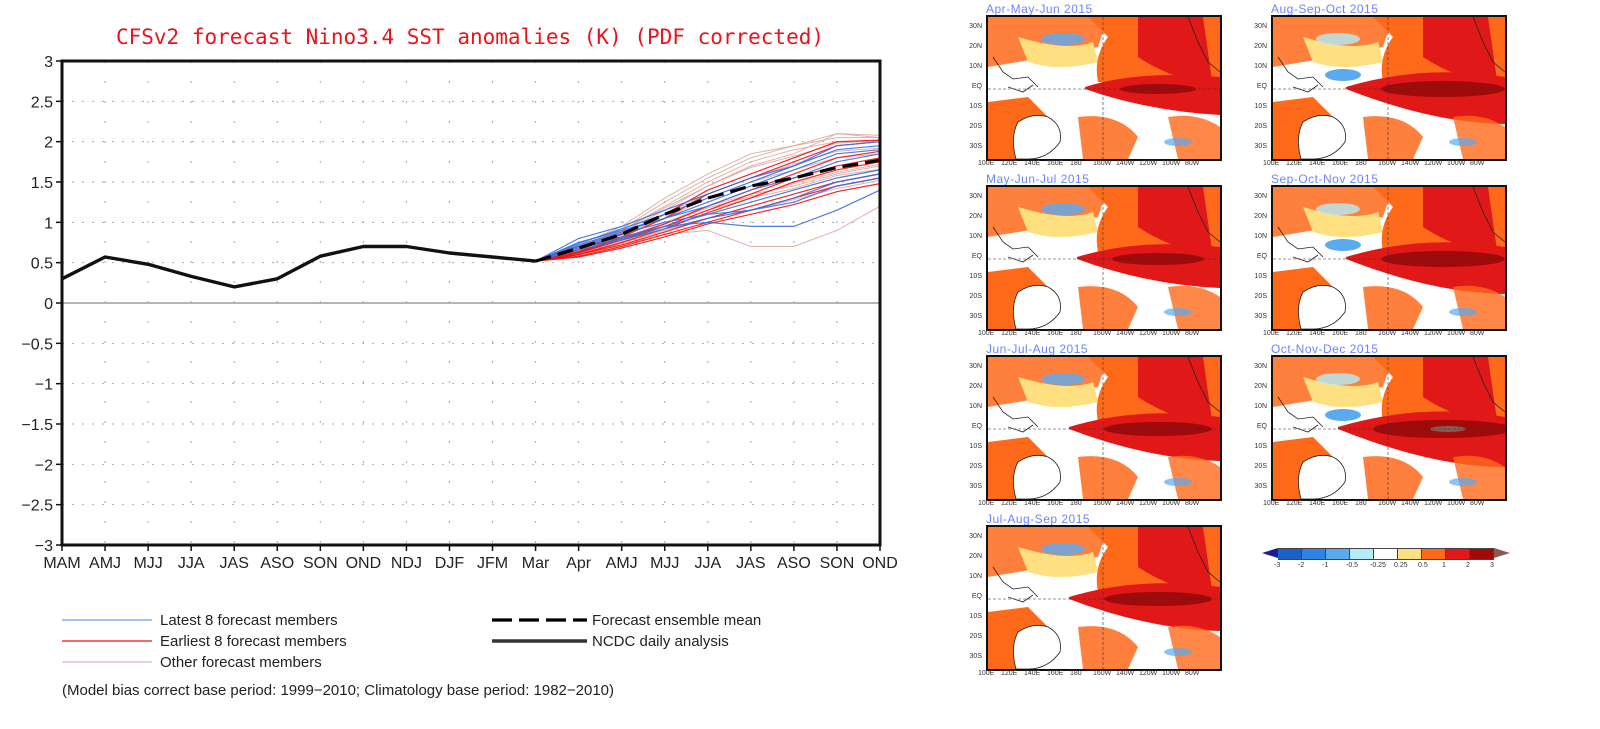  What do you see at coordinates (1038, 179) in the screenshot?
I see `map-title: May-Jun-Jul 2015` at bounding box center [1038, 179].